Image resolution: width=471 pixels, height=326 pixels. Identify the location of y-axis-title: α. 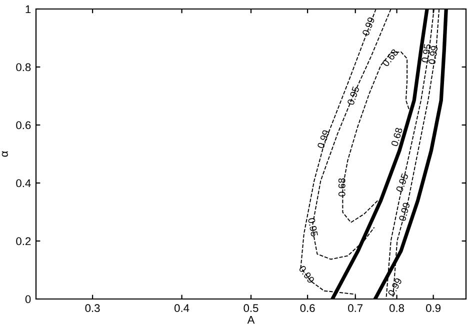
(5, 154).